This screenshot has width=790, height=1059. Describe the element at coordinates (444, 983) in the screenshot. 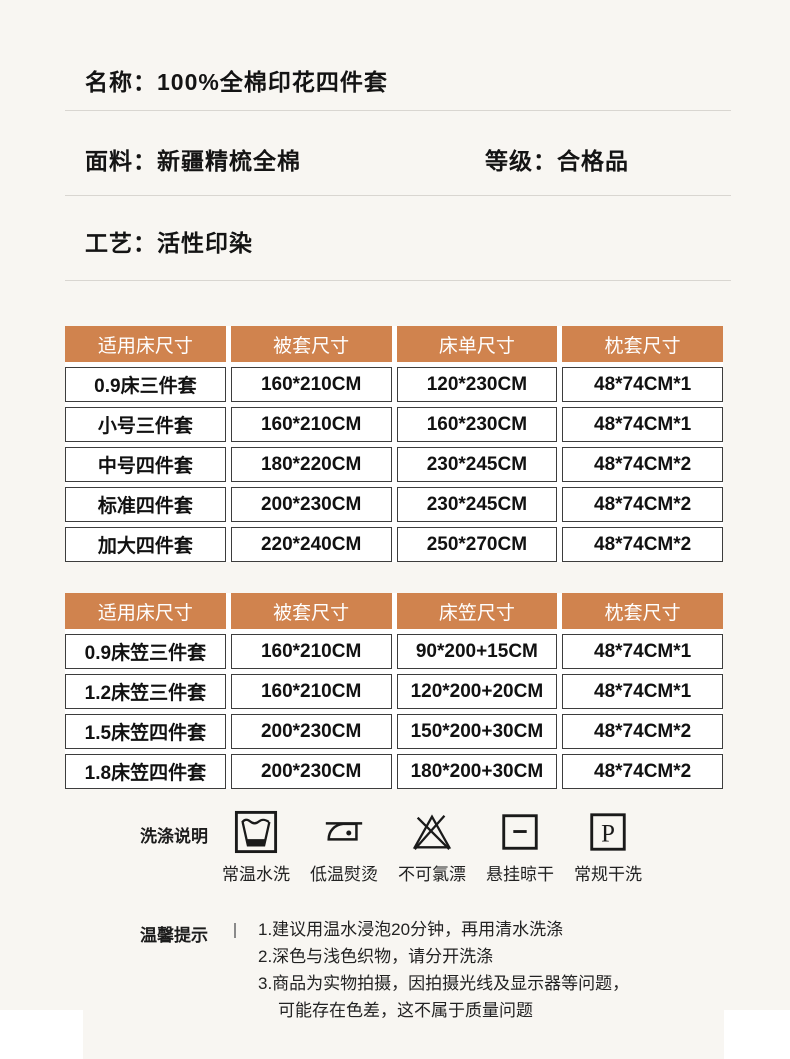

I see `tip-line: 3.商品为实物拍摄，因拍摄光线及显示器等问题，` at that location.